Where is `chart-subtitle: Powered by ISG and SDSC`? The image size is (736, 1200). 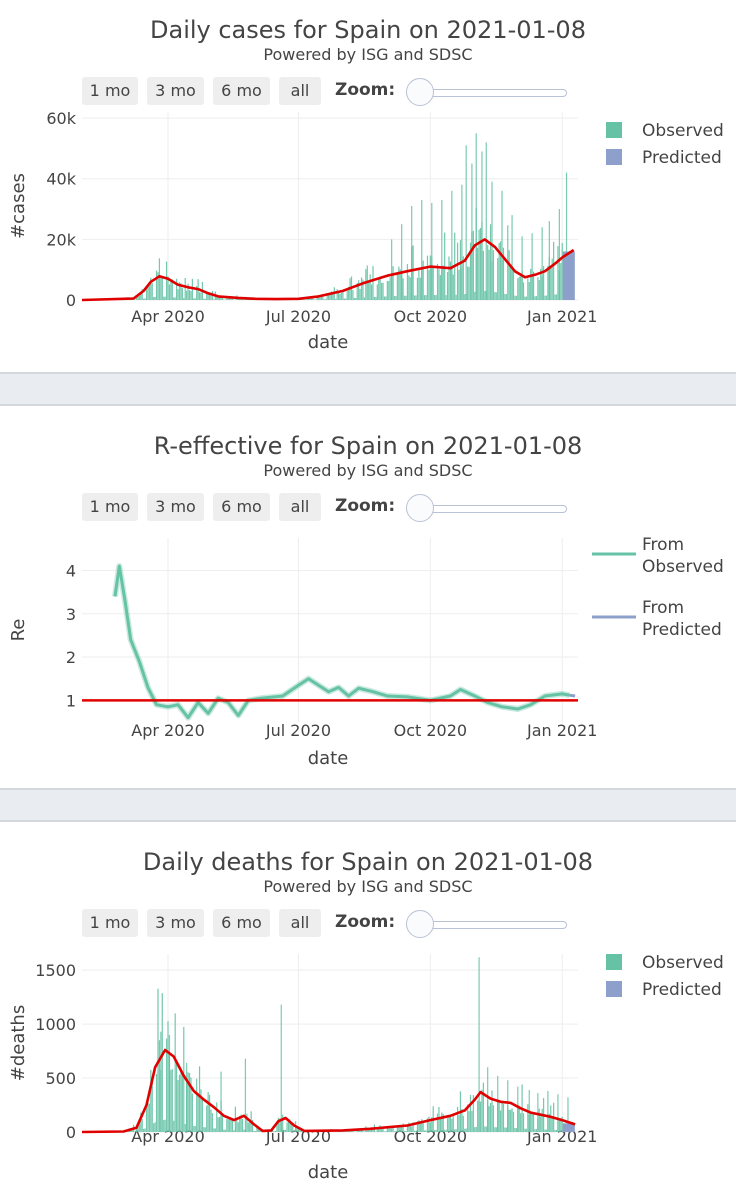 chart-subtitle: Powered by ISG and SDSC is located at coordinates (368, 470).